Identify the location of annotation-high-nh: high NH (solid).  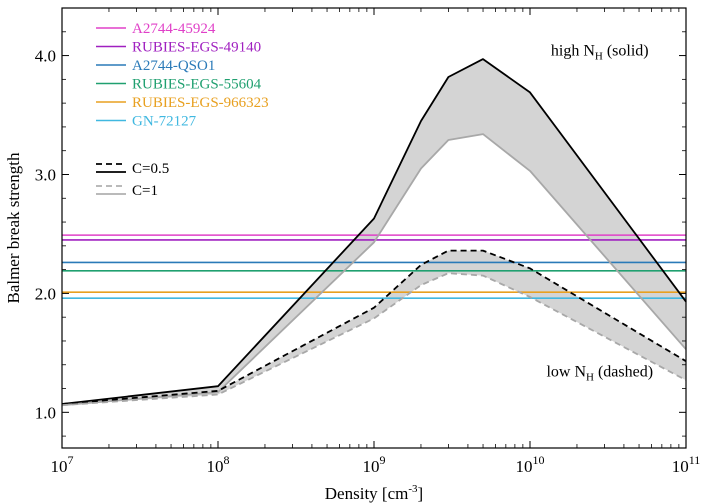
(600, 53).